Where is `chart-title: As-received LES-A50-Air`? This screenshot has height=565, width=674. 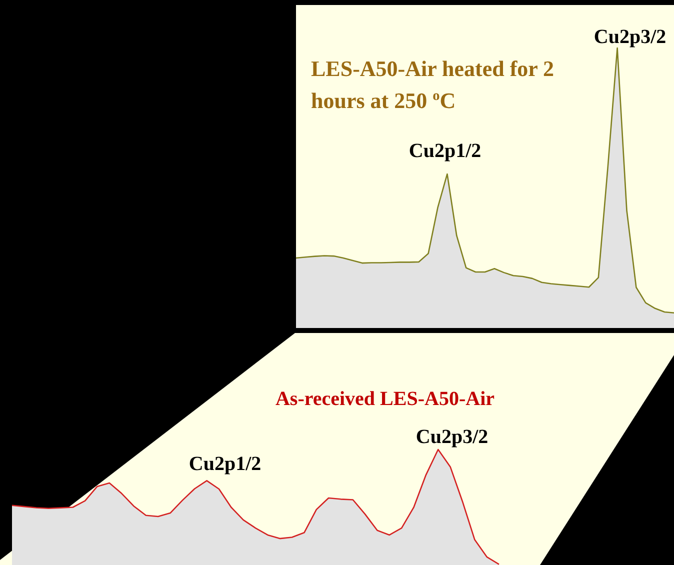
chart-title: As-received LES-A50-Air is located at coordinates (385, 399).